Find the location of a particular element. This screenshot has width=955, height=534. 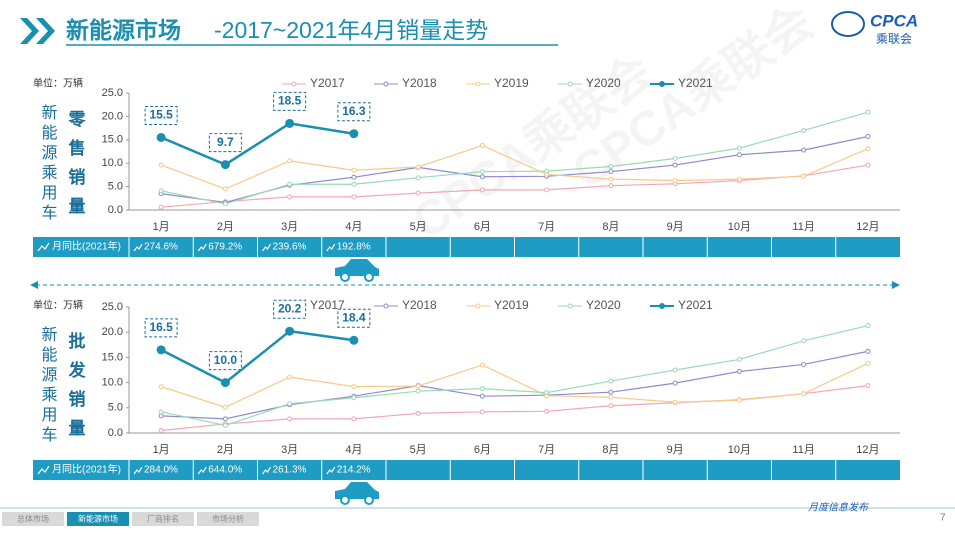

yoy-value: 679.2% is located at coordinates (225, 247).